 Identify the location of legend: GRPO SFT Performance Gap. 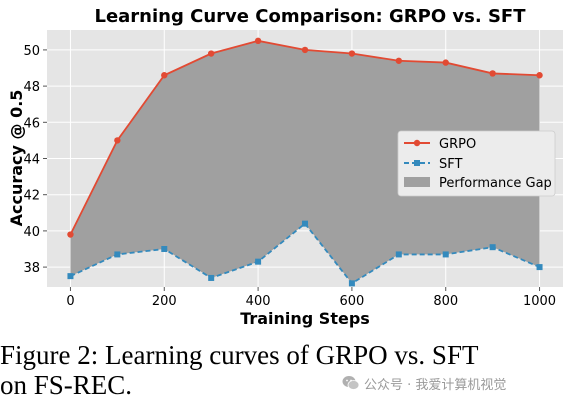
(476, 163).